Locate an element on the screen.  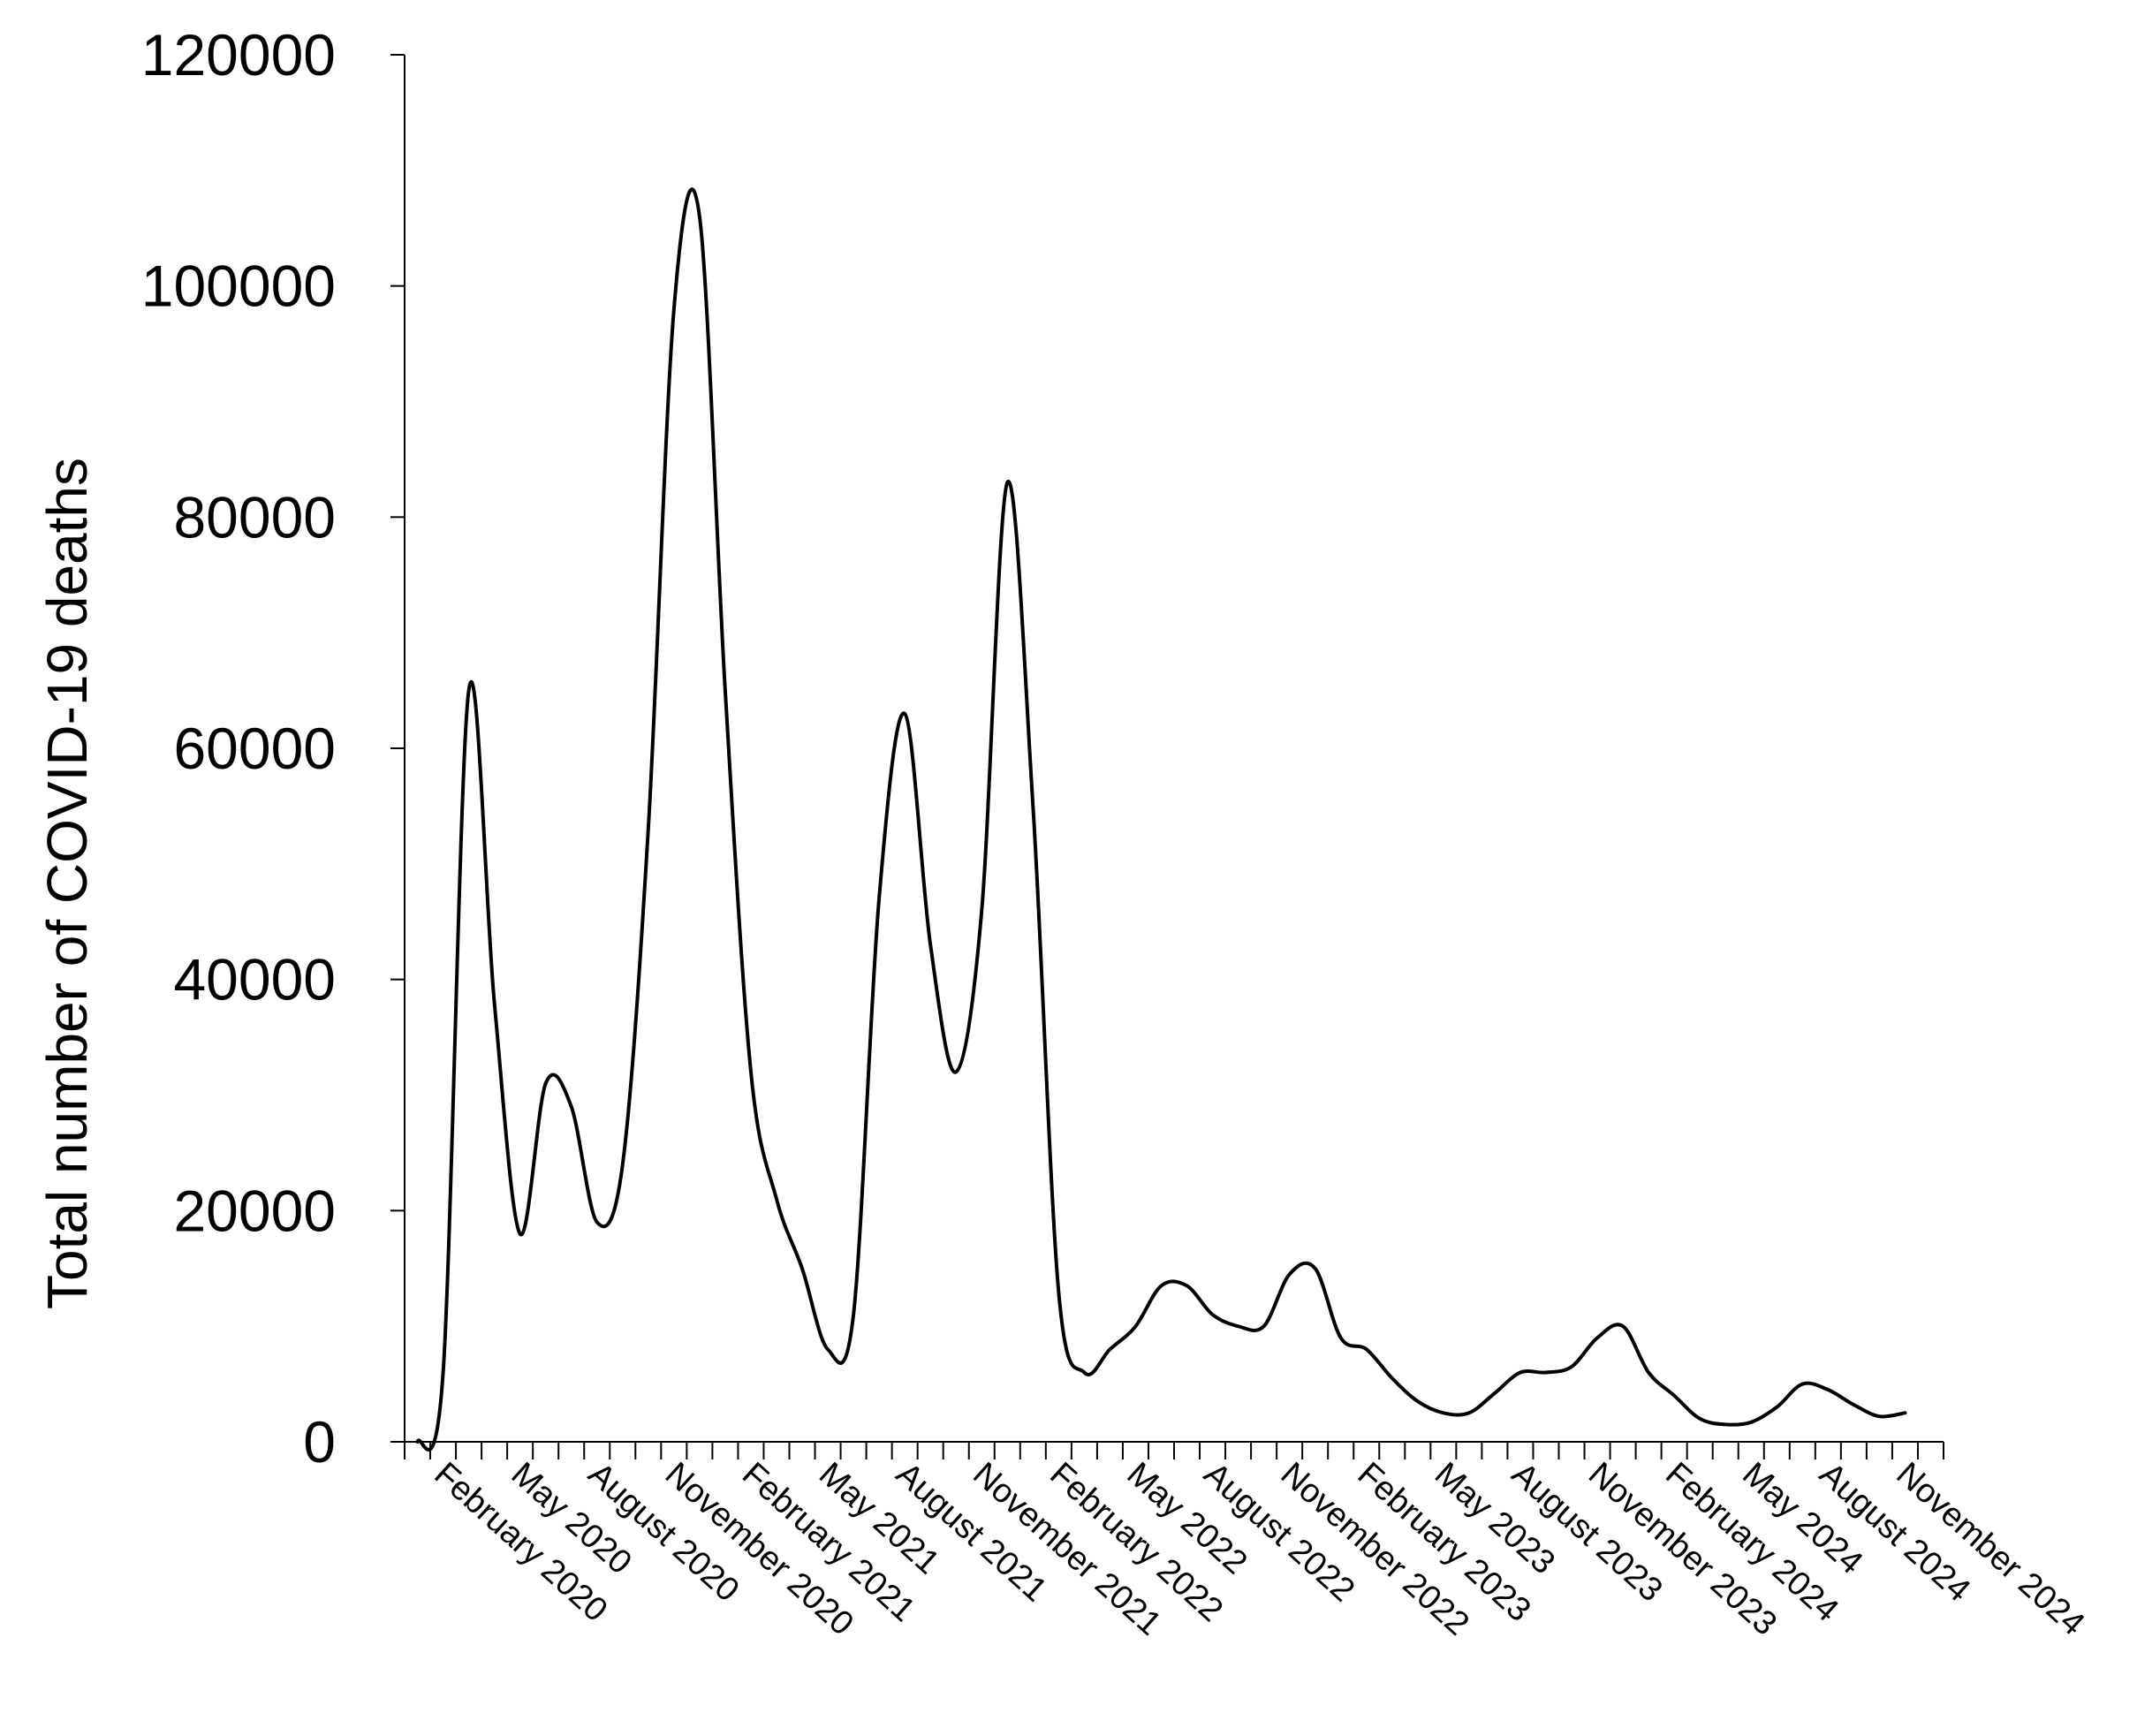
y-tick-labels: 0 20000 40000 60000 80000 100000 120000 is located at coordinates (238, 748).